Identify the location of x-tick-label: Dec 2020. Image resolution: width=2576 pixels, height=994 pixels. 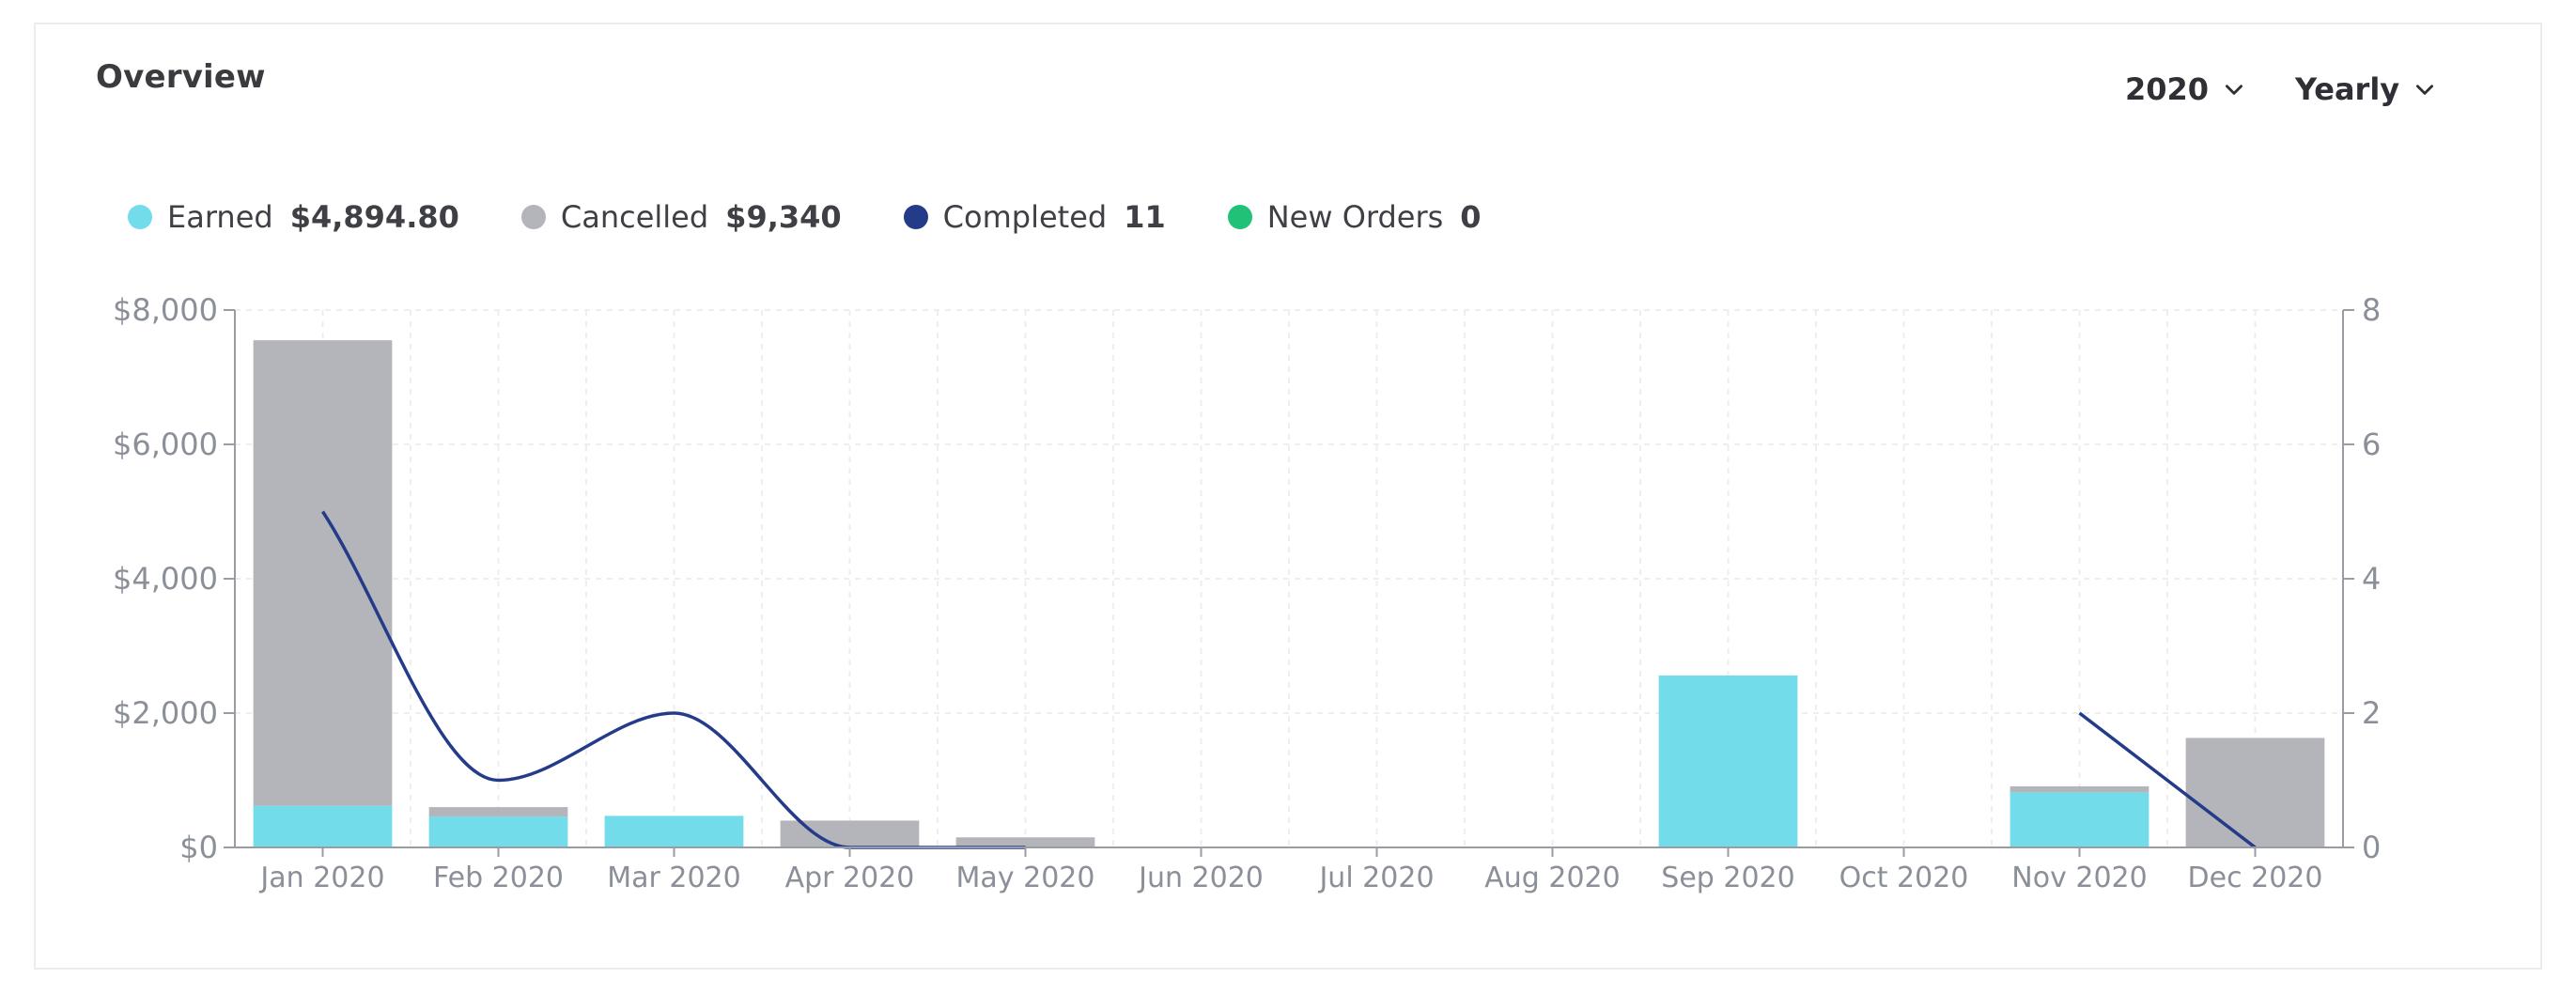
(2255, 878).